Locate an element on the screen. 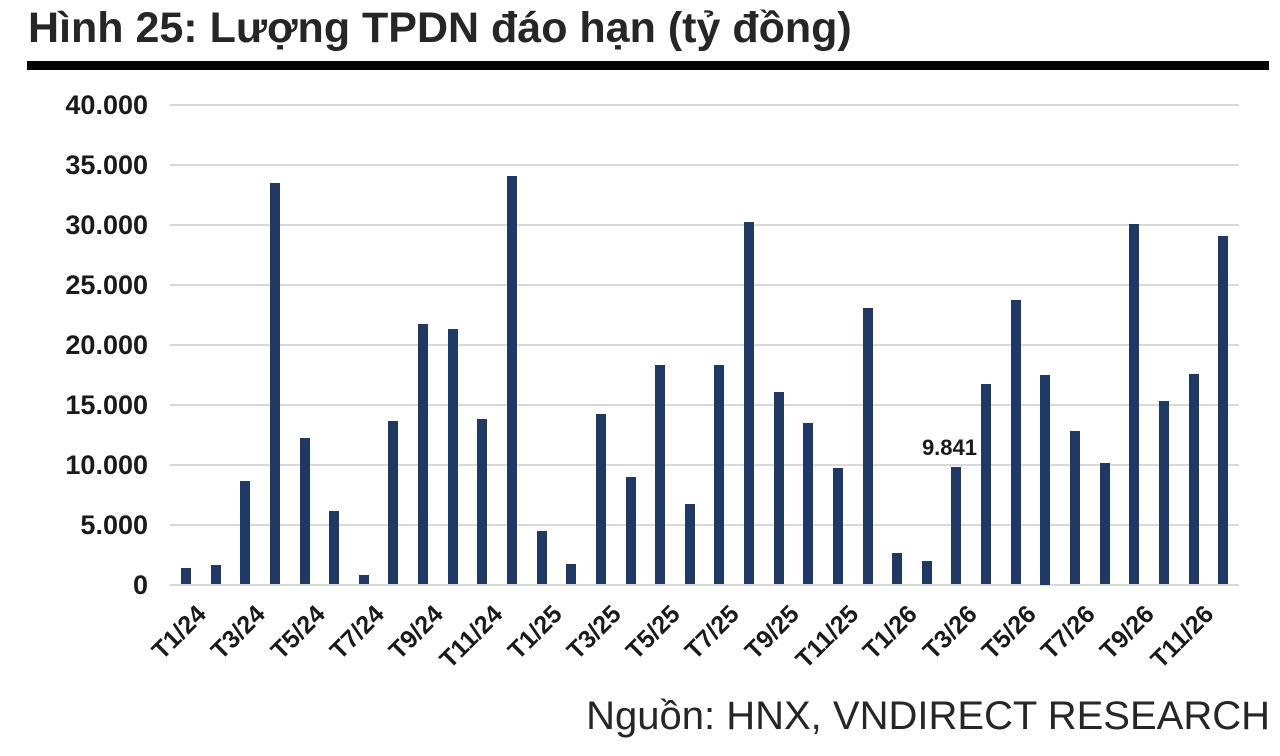  bar-T7/24 is located at coordinates (363, 579).